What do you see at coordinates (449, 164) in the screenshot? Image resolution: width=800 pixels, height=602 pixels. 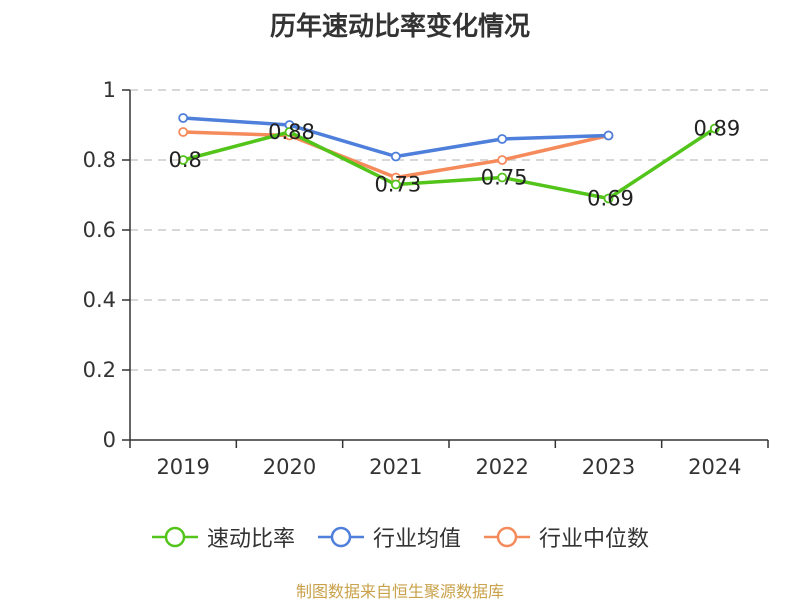 I see `series-line` at bounding box center [449, 164].